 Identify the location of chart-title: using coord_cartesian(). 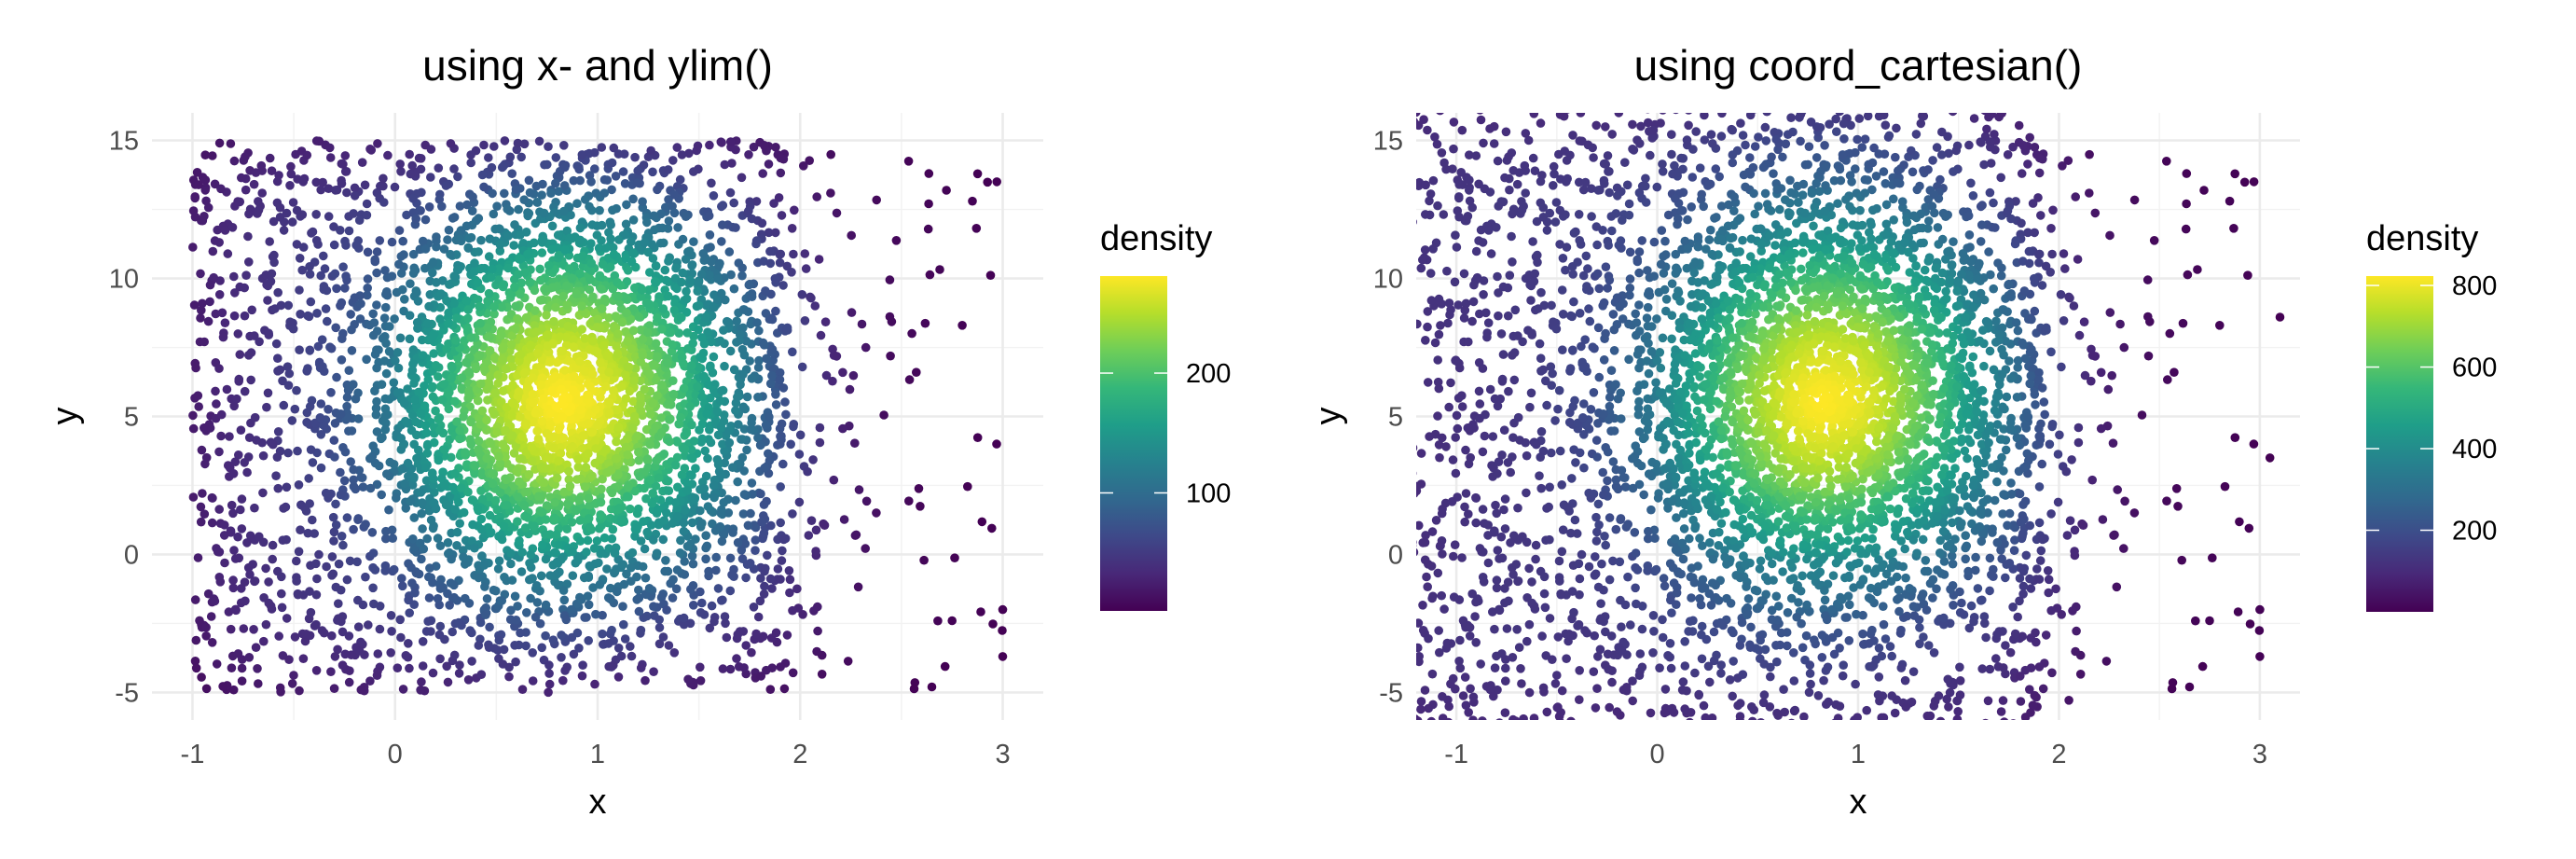
(1859, 65).